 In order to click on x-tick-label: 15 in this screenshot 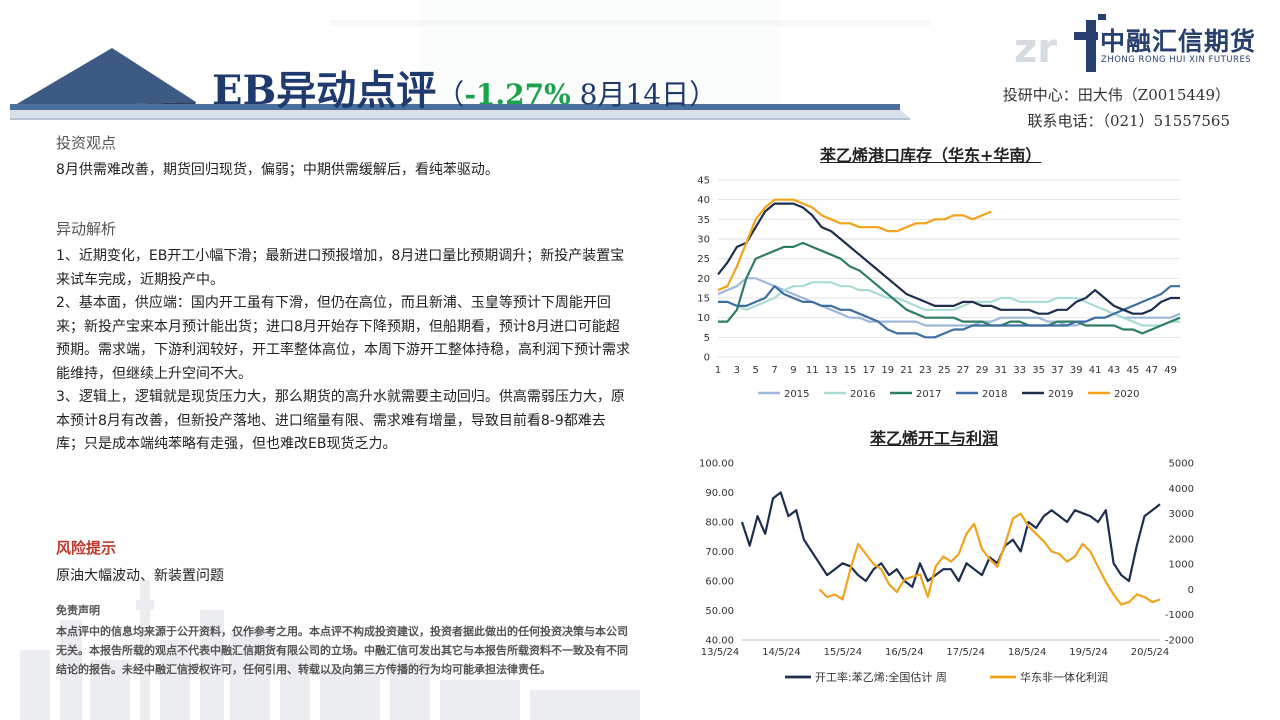, I will do `click(850, 370)`.